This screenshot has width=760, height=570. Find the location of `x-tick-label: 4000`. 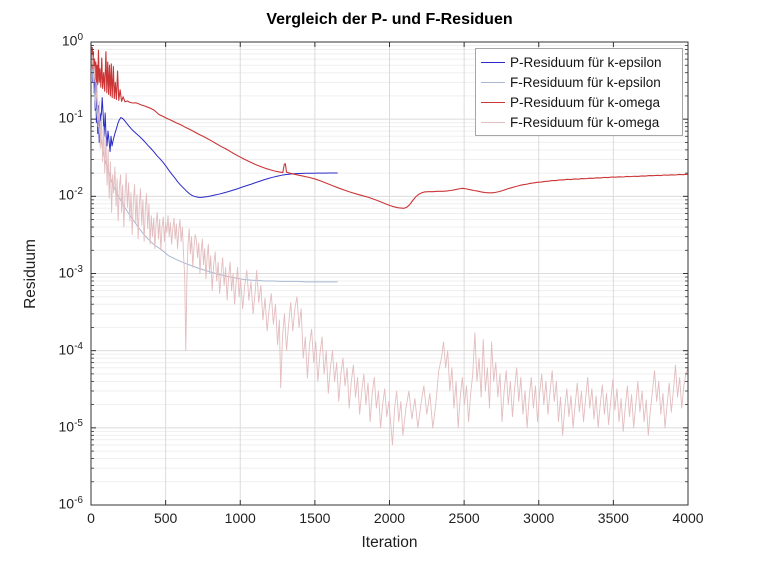

x-tick-label: 4000 is located at coordinates (688, 518).